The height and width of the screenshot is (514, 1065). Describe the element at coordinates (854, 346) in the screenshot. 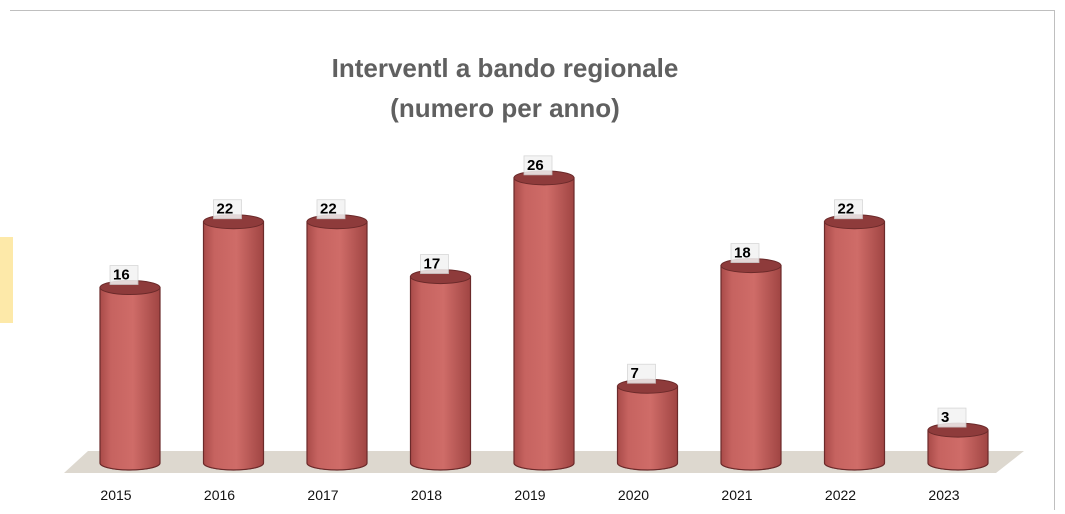

I see `bar-body-2022` at that location.